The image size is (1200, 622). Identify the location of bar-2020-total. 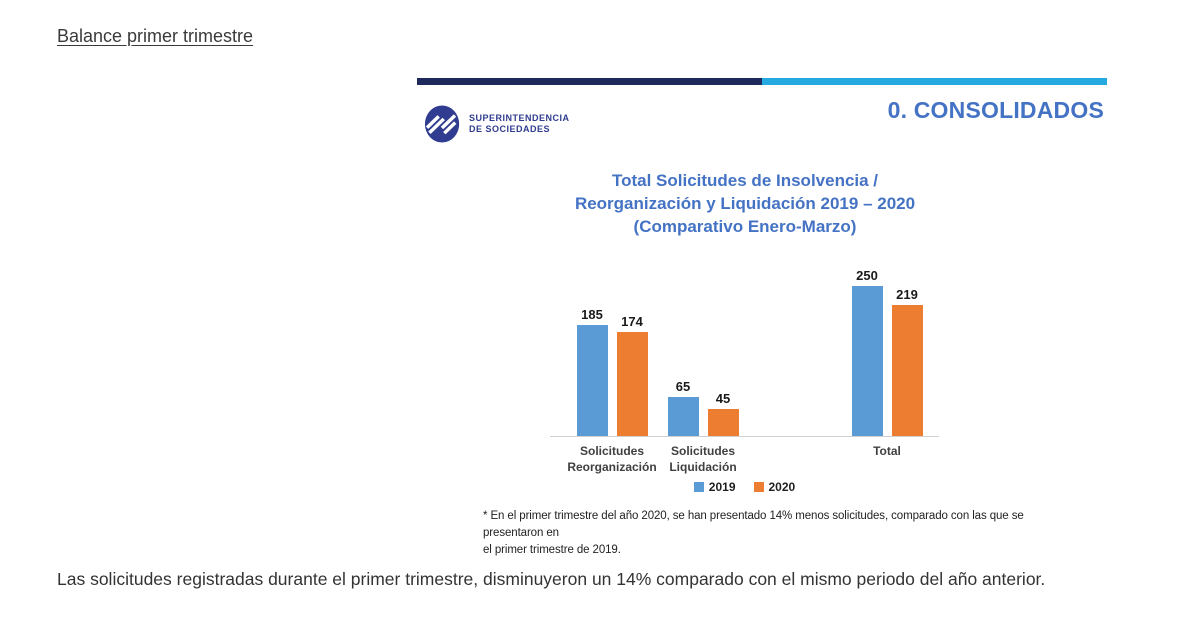
(907, 370).